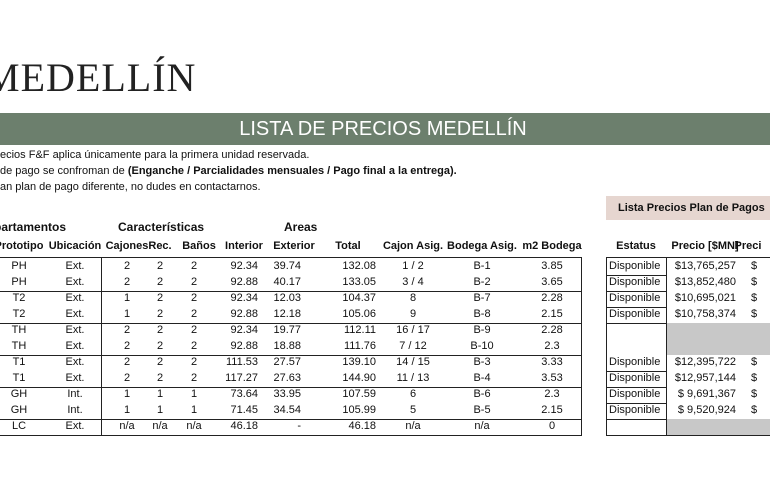  Describe the element at coordinates (287, 410) in the screenshot. I see `cell: 34.54` at that location.